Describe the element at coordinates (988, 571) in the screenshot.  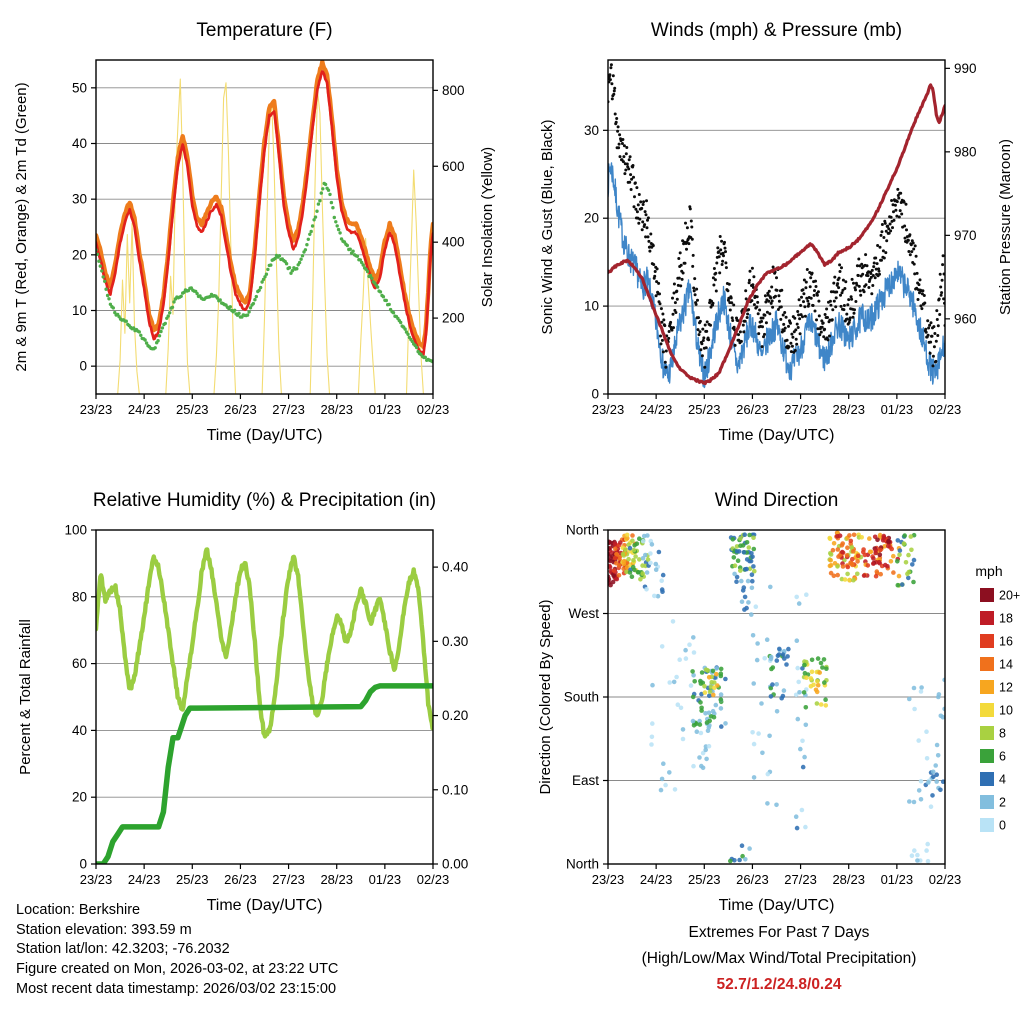
I see `svg-text: mph` at that location.